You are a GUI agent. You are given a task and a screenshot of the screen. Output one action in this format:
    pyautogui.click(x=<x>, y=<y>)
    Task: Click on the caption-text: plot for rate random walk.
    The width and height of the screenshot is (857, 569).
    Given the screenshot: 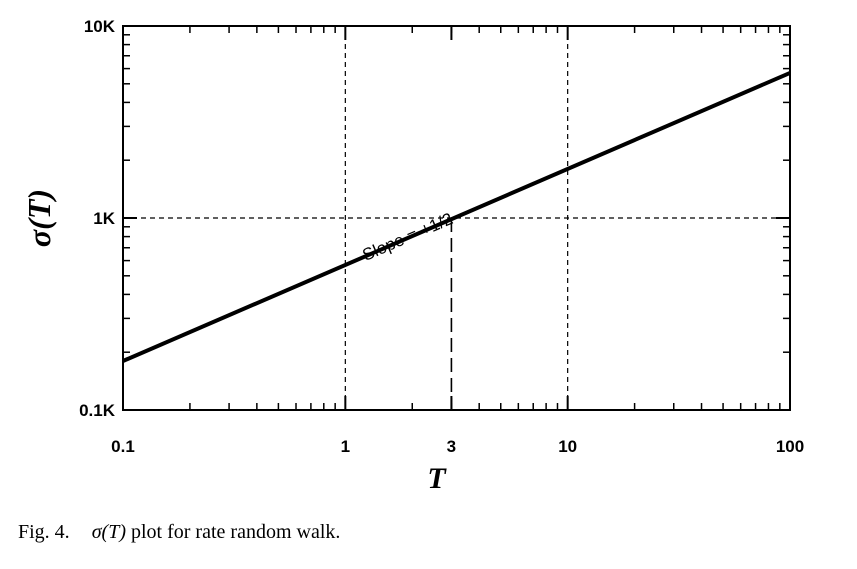 What is the action you would take?
    pyautogui.click(x=236, y=532)
    